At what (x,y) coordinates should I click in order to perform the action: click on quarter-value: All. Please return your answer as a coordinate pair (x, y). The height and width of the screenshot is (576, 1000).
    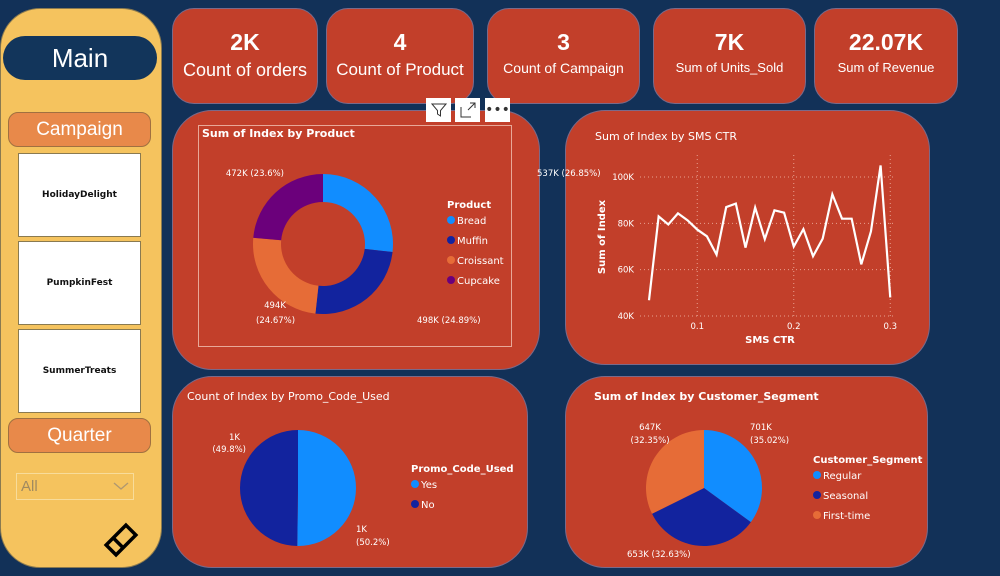
    Looking at the image, I should click on (29, 486).